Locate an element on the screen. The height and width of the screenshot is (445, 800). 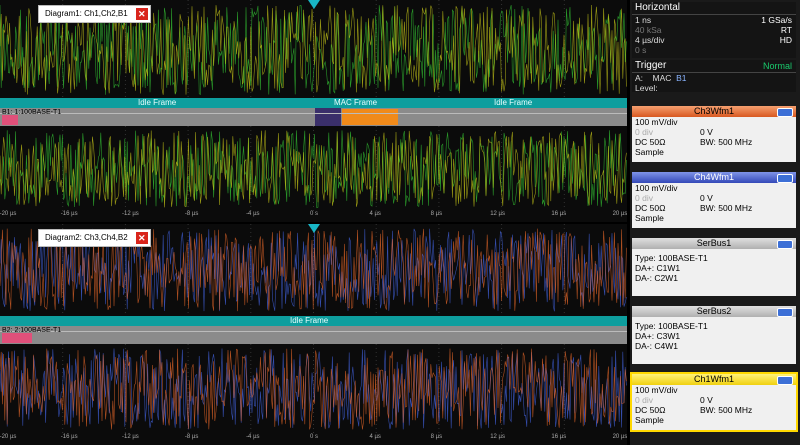
ch3-scale: 100 mV/div is located at coordinates (656, 122).